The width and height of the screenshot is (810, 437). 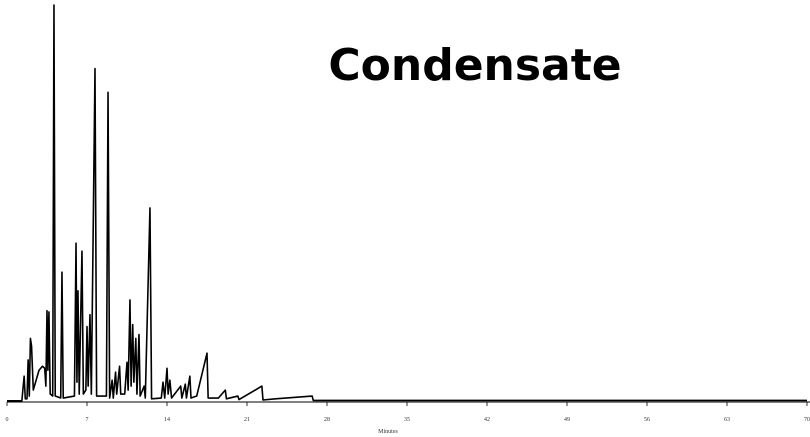 What do you see at coordinates (388, 432) in the screenshot?
I see `x-axis-label: Minutes` at bounding box center [388, 432].